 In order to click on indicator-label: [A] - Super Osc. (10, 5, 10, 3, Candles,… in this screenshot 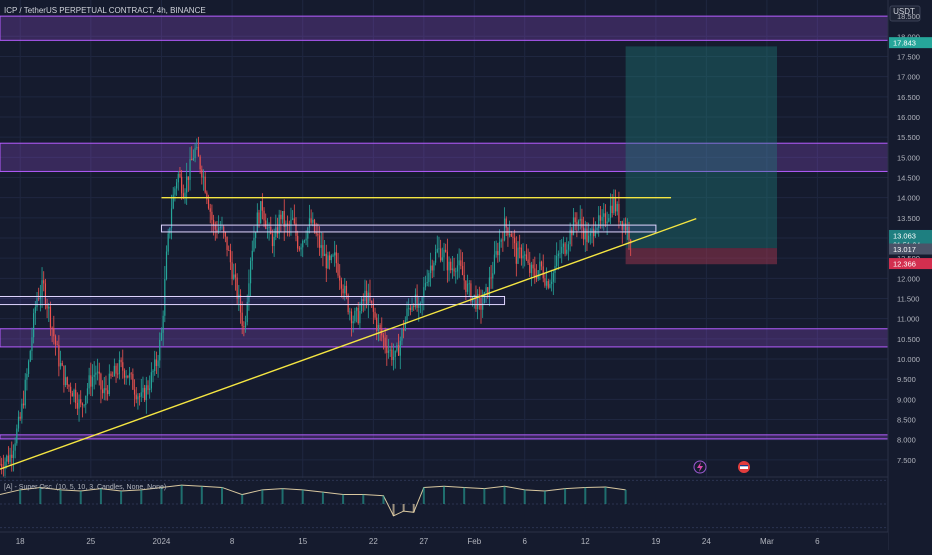, I will do `click(85, 487)`.